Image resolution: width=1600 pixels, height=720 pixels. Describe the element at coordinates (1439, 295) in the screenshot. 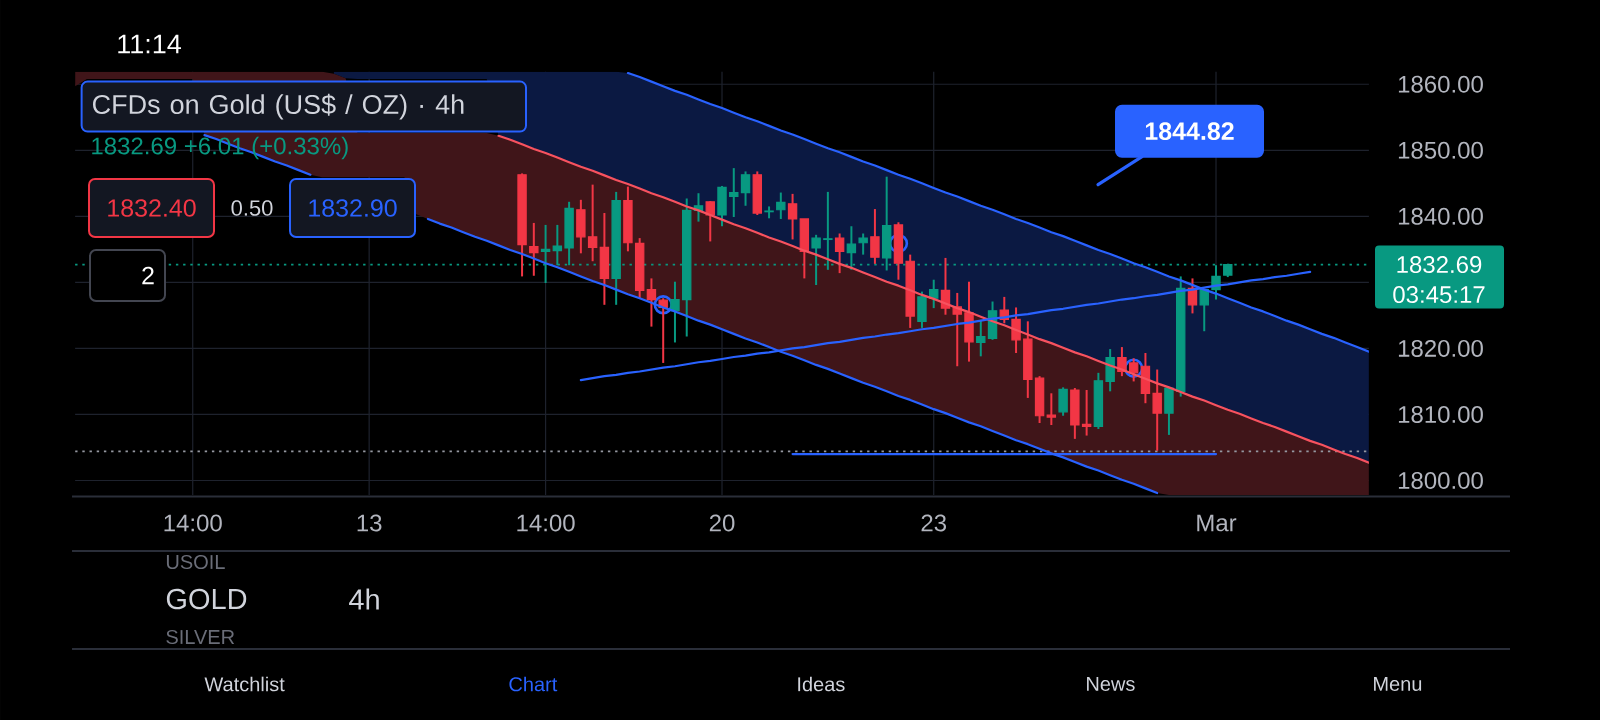

I see `text: 03:45:17` at that location.